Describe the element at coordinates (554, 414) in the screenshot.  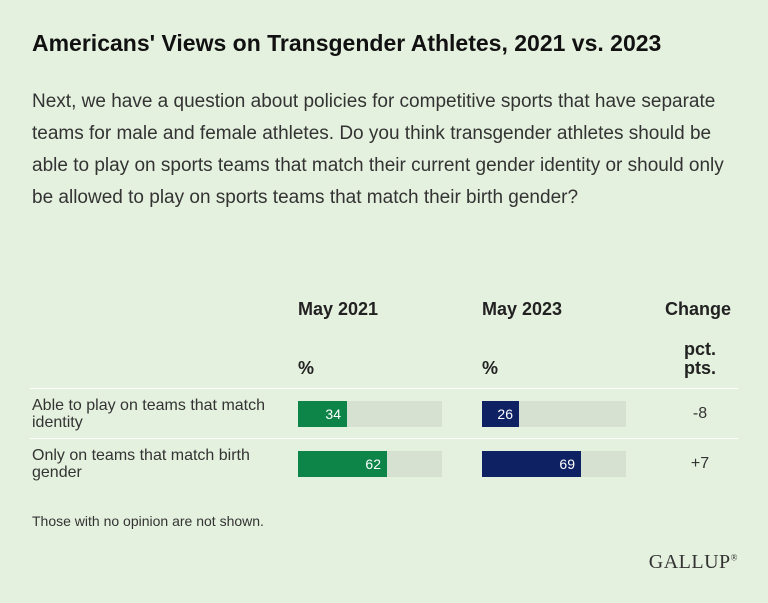
I see `bar-track-2023-identity: 26` at that location.